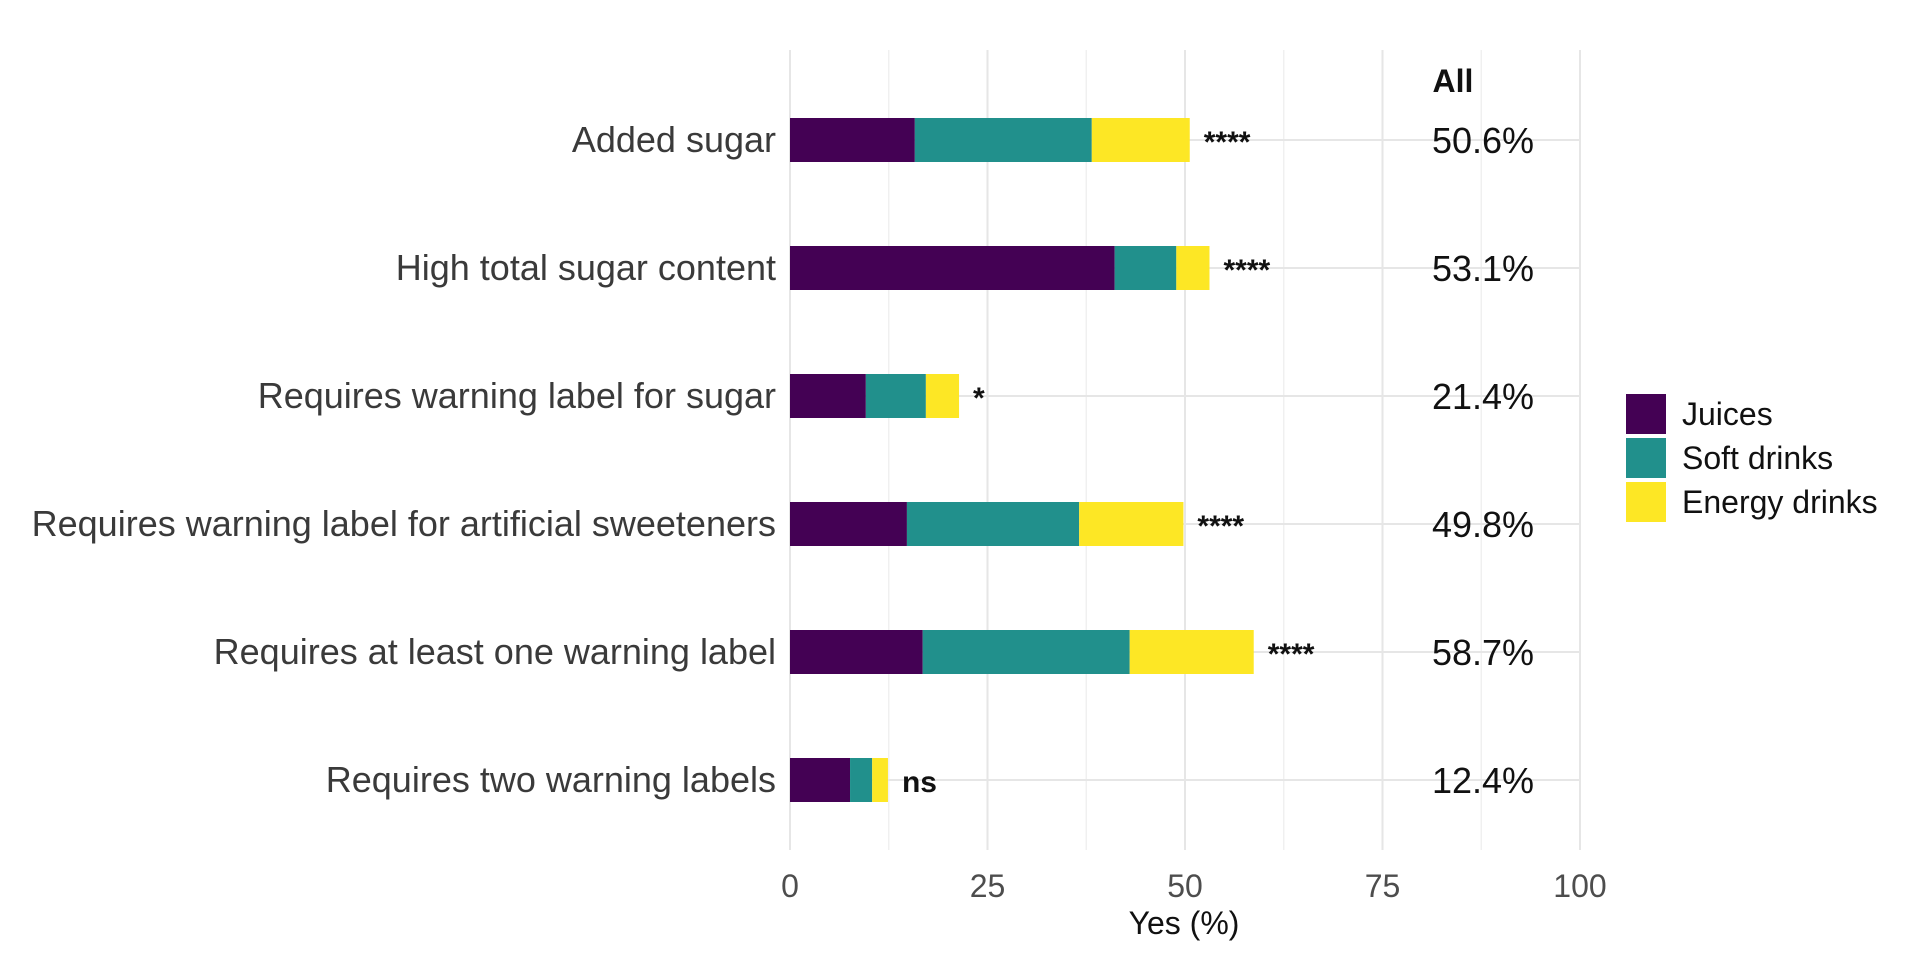  I want to click on category-label: High total sugar content, so click(586, 267).